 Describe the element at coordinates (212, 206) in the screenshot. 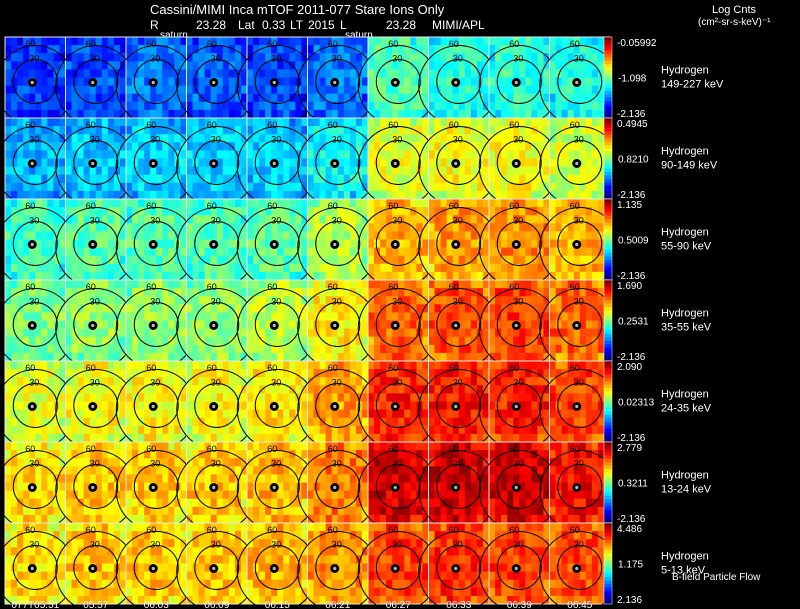

I see `contour-label-60: 60` at that location.